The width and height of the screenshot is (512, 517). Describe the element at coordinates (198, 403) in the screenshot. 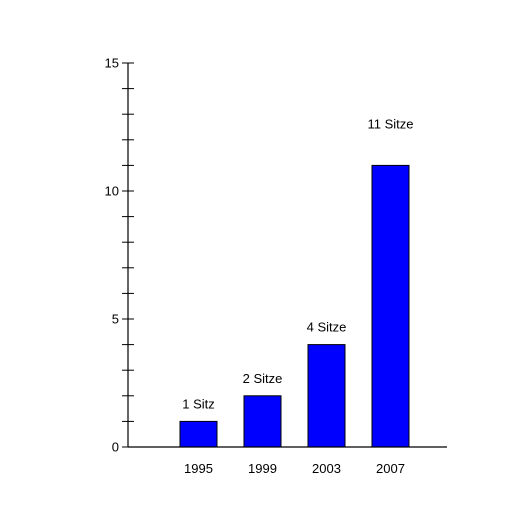

I see `data-label: 1 Sitz` at that location.